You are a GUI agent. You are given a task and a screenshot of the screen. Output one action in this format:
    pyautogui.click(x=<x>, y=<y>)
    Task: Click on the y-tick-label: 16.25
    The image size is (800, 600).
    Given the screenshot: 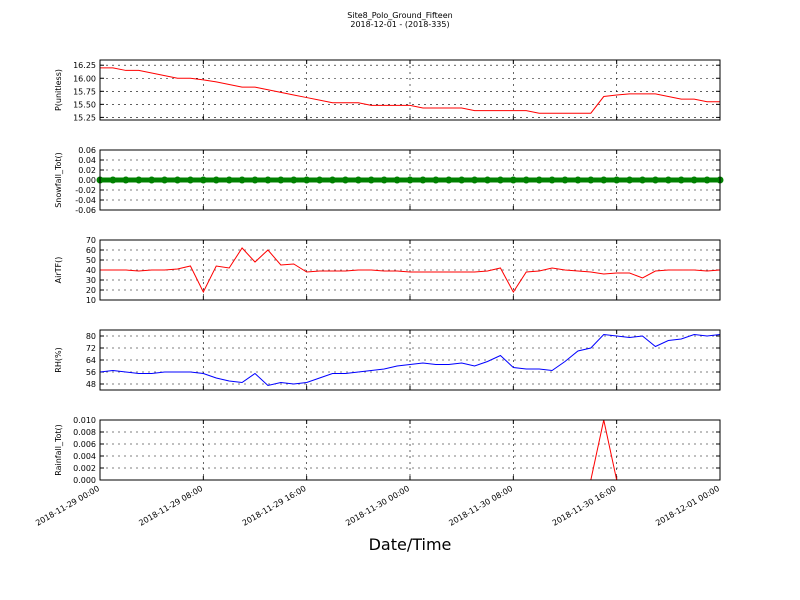 What is the action you would take?
    pyautogui.click(x=84, y=65)
    